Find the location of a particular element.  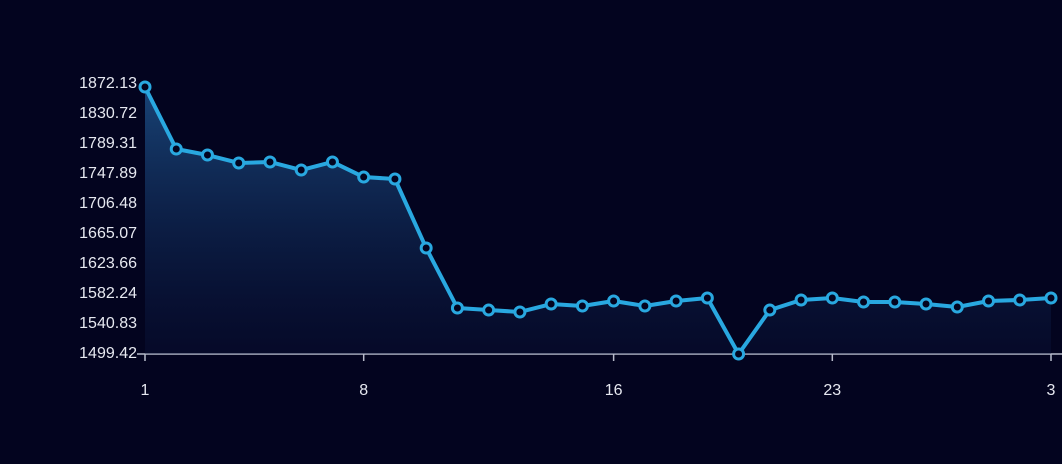

y-tick-label: 1582.24 is located at coordinates (108, 293).